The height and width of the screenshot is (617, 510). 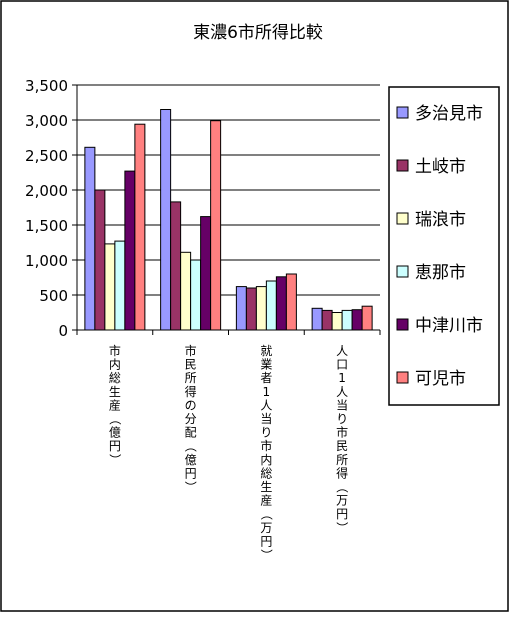 I want to click on x-category-char: 分, so click(x=191, y=419).